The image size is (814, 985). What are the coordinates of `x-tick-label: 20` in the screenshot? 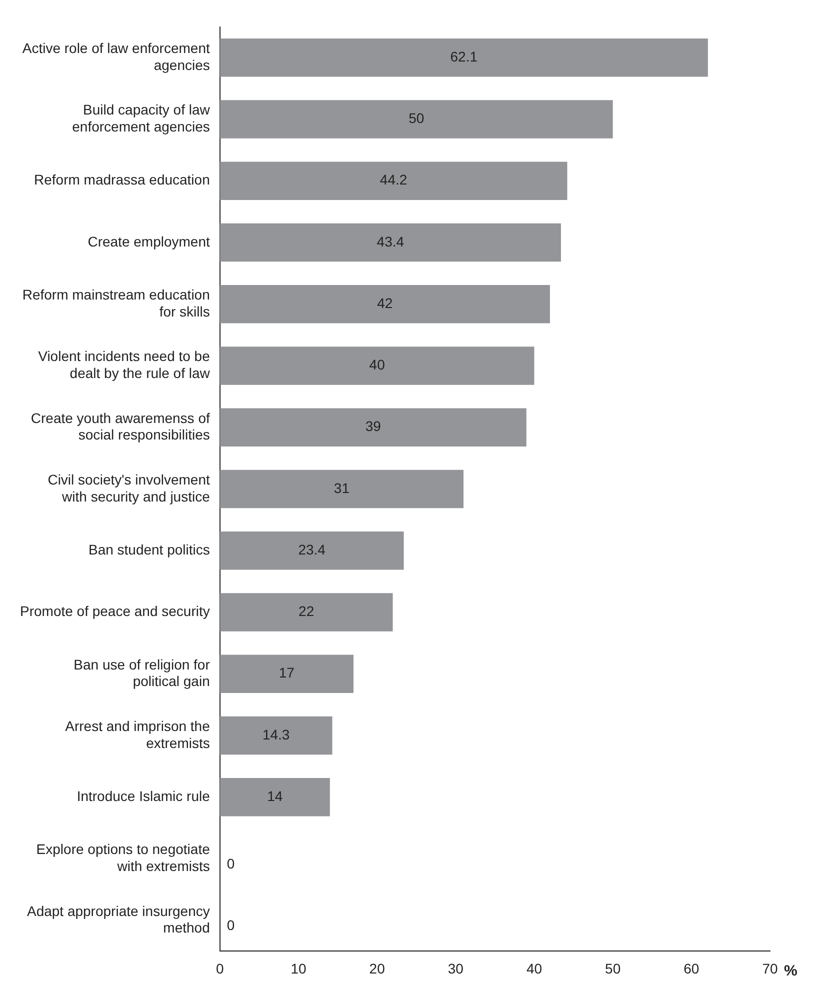 It's located at (377, 968).